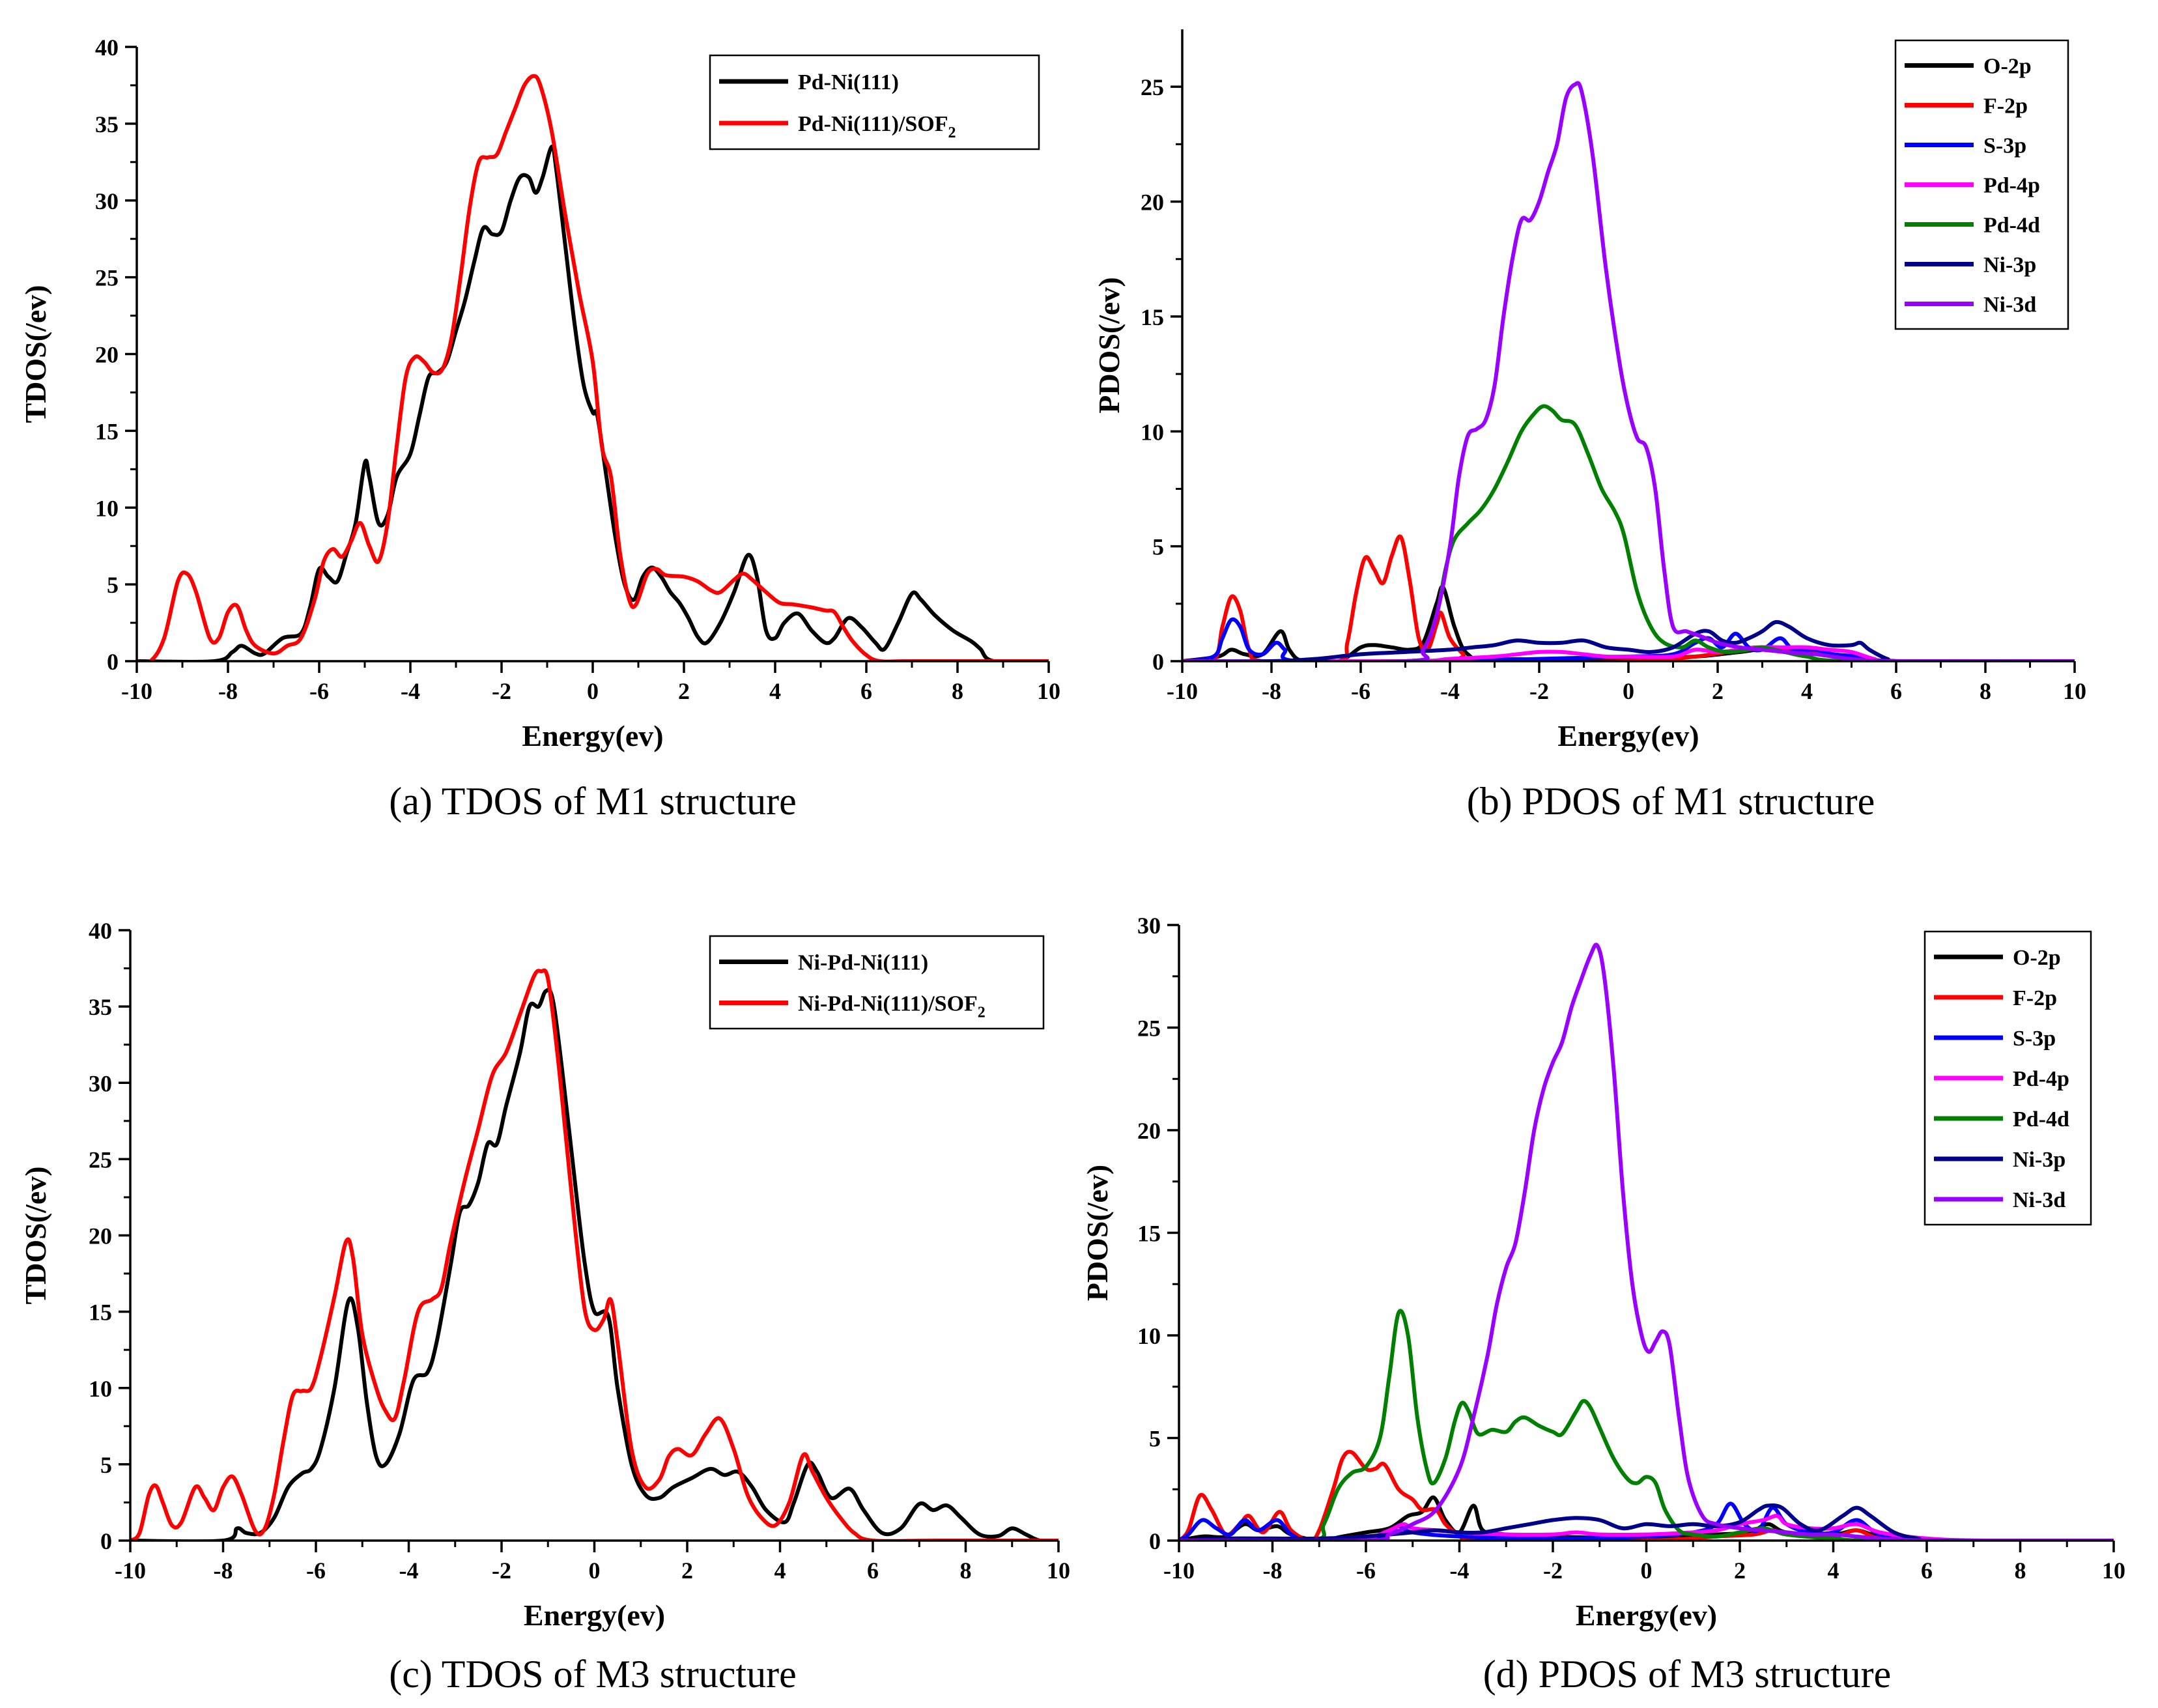 The height and width of the screenshot is (1708, 2158). Describe the element at coordinates (2035, 1039) in the screenshot. I see `legend-label: S-3p` at that location.